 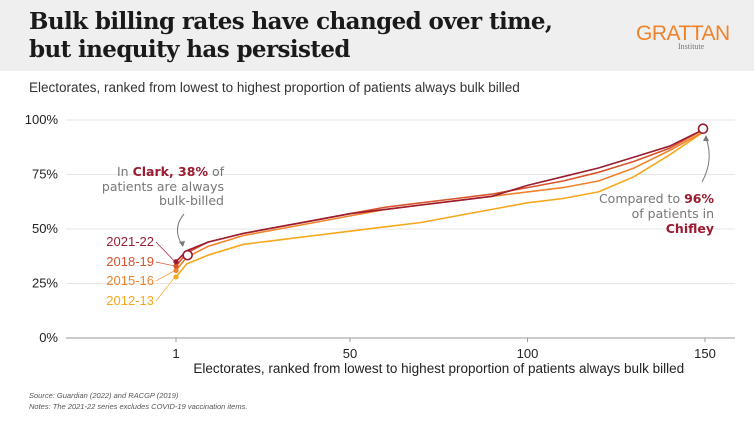 I want to click on y-tick-label: 75%, so click(x=45, y=174).